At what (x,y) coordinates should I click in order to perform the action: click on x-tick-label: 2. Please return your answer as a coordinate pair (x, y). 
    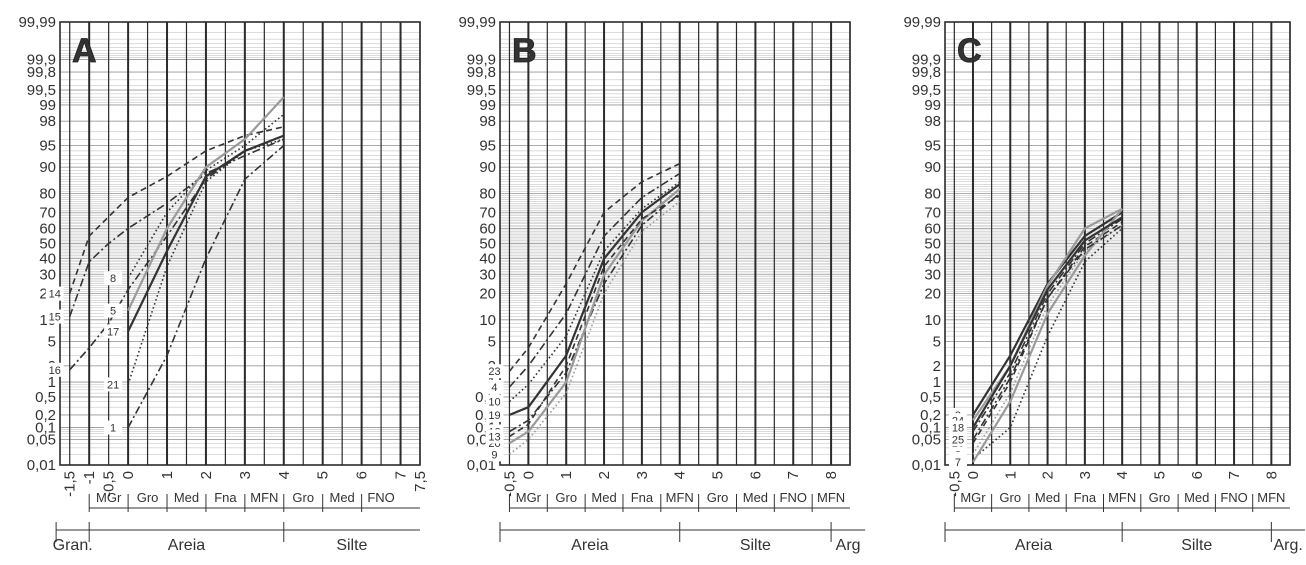
    Looking at the image, I should click on (1048, 475).